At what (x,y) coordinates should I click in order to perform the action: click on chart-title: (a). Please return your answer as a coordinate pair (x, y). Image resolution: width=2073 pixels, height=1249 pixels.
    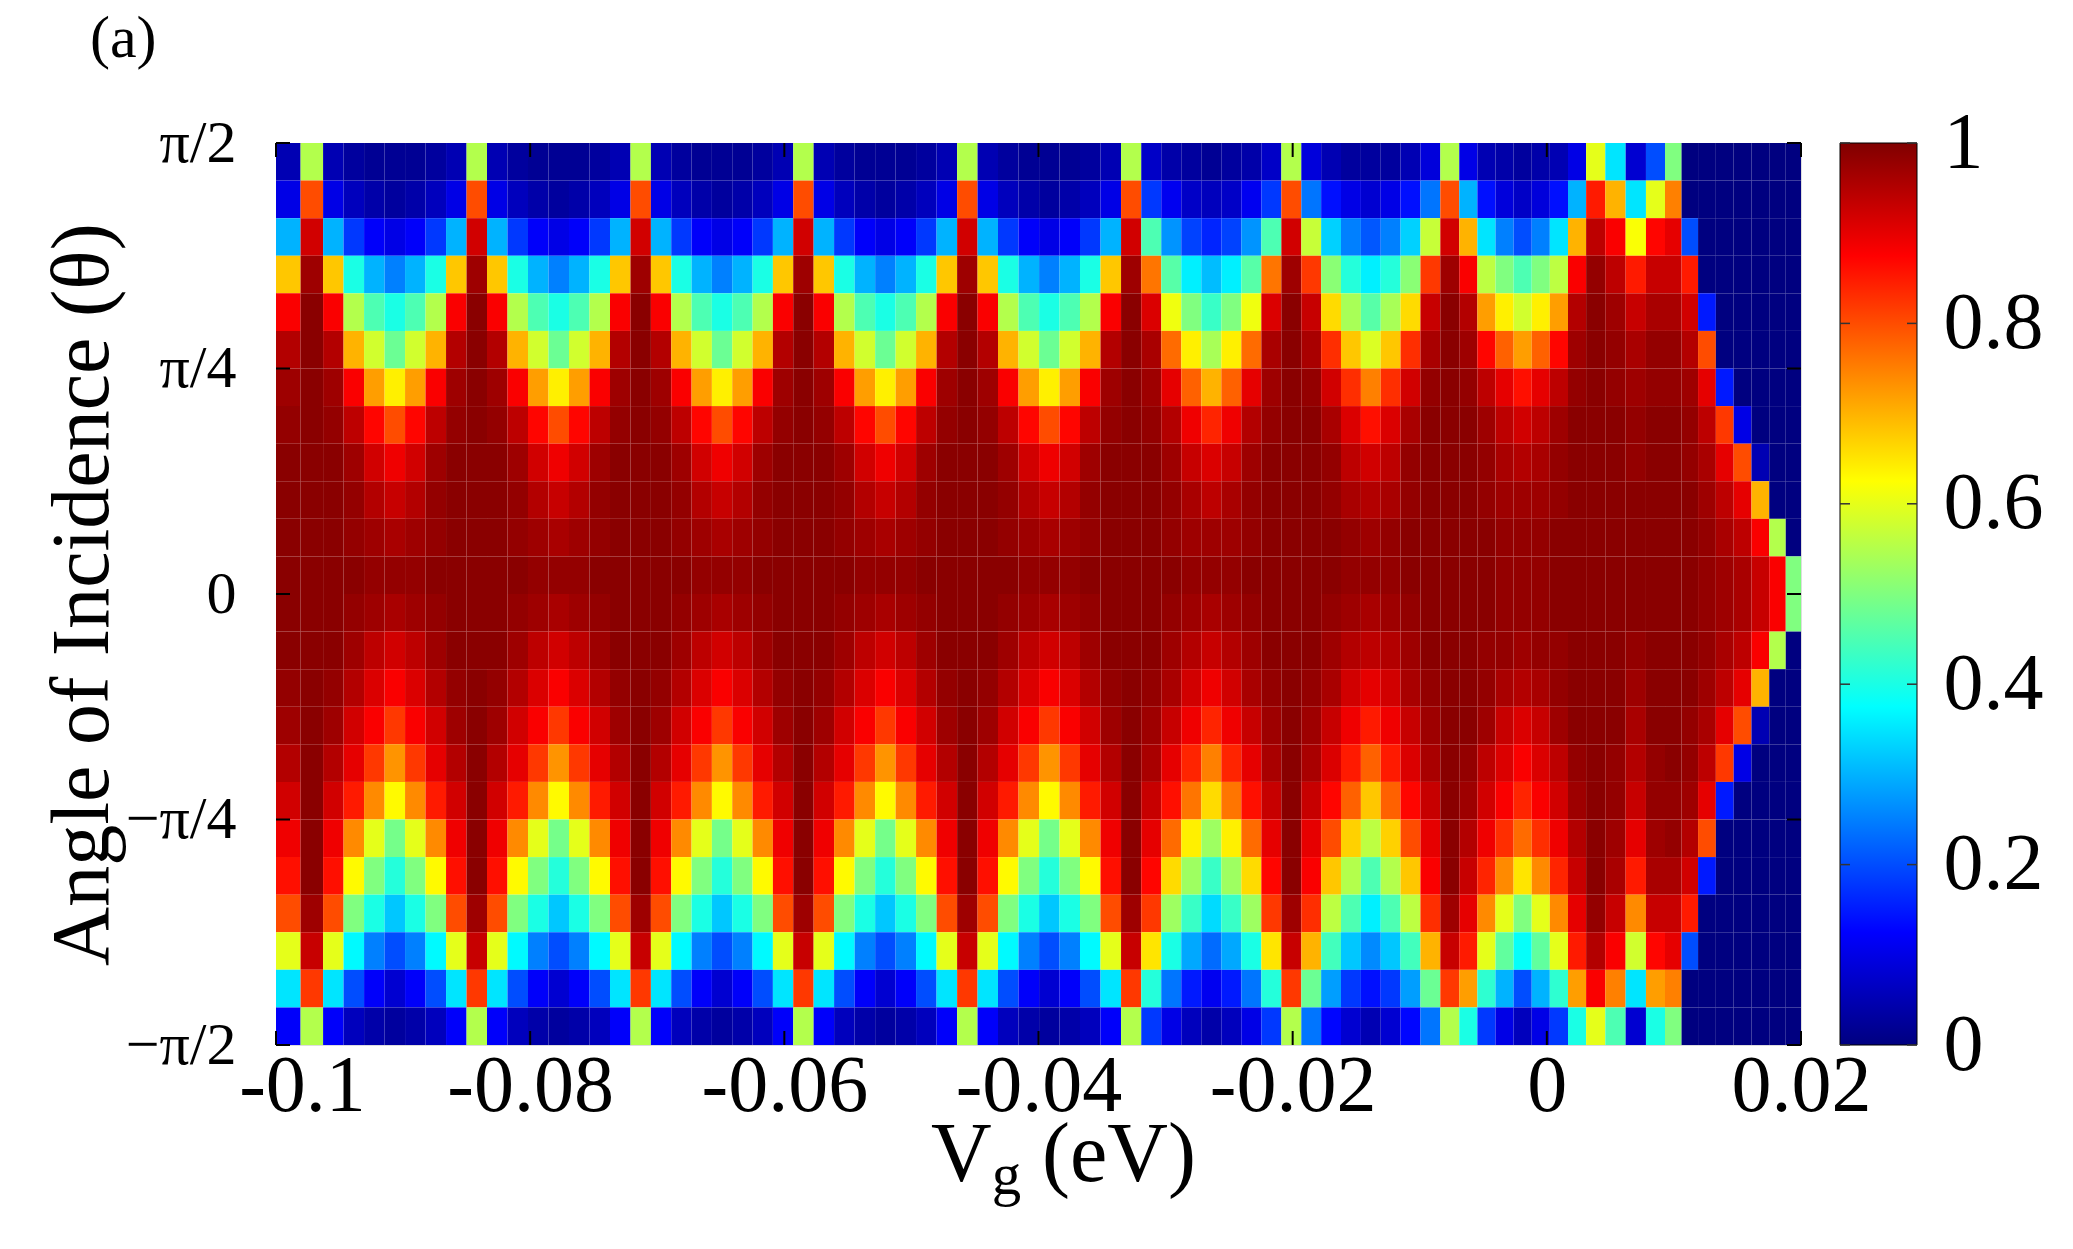
    Looking at the image, I should click on (123, 37).